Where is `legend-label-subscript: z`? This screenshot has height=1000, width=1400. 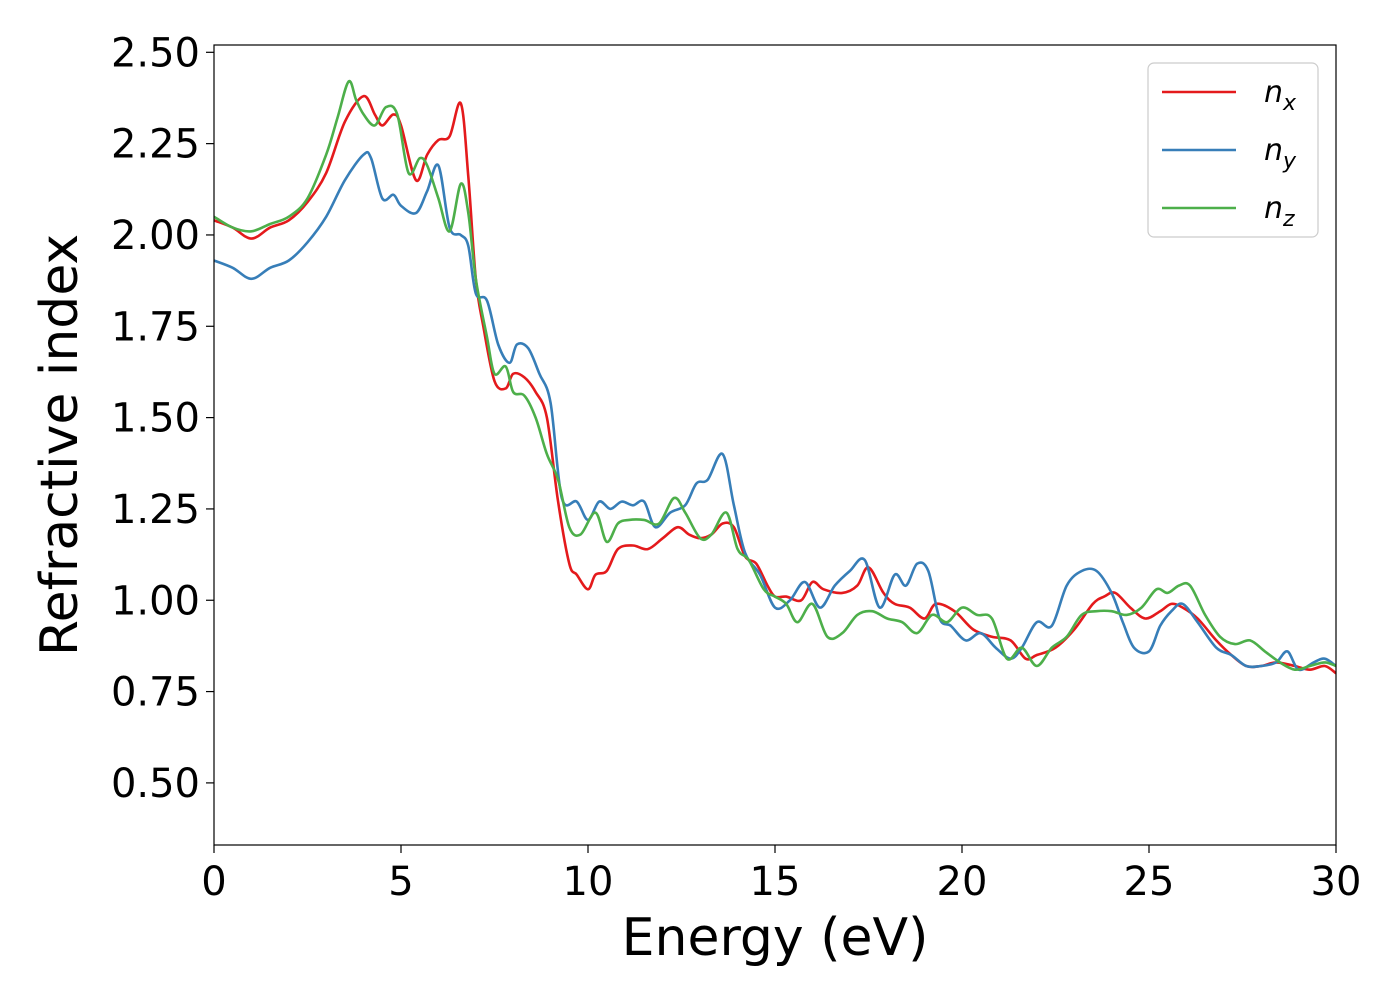
legend-label-subscript: z is located at coordinates (1288, 219).